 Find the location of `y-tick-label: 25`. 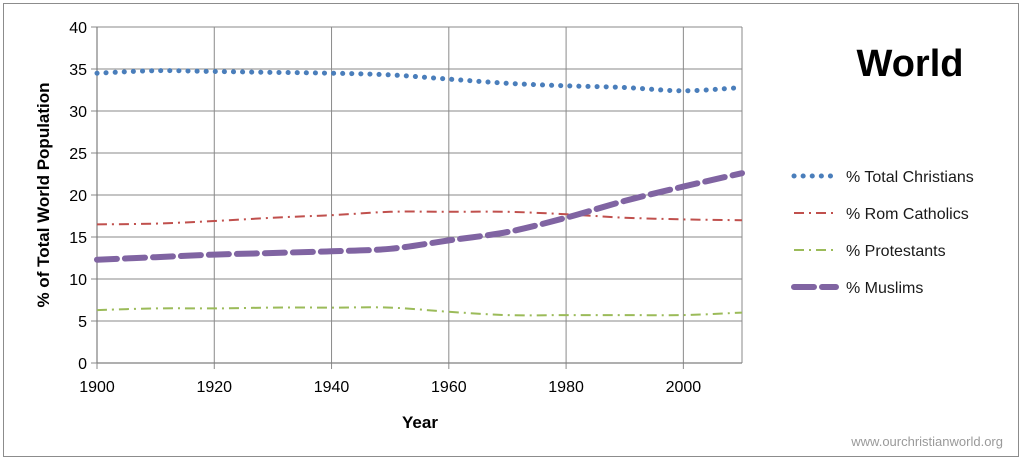

y-tick-label: 25 is located at coordinates (78, 154).